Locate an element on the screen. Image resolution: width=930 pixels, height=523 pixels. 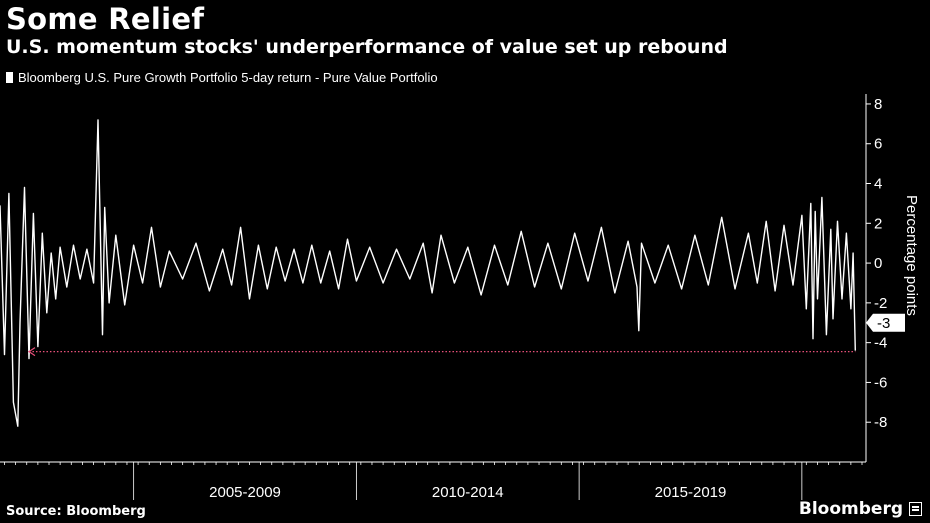
last-value-callout is located at coordinates (885, 322).